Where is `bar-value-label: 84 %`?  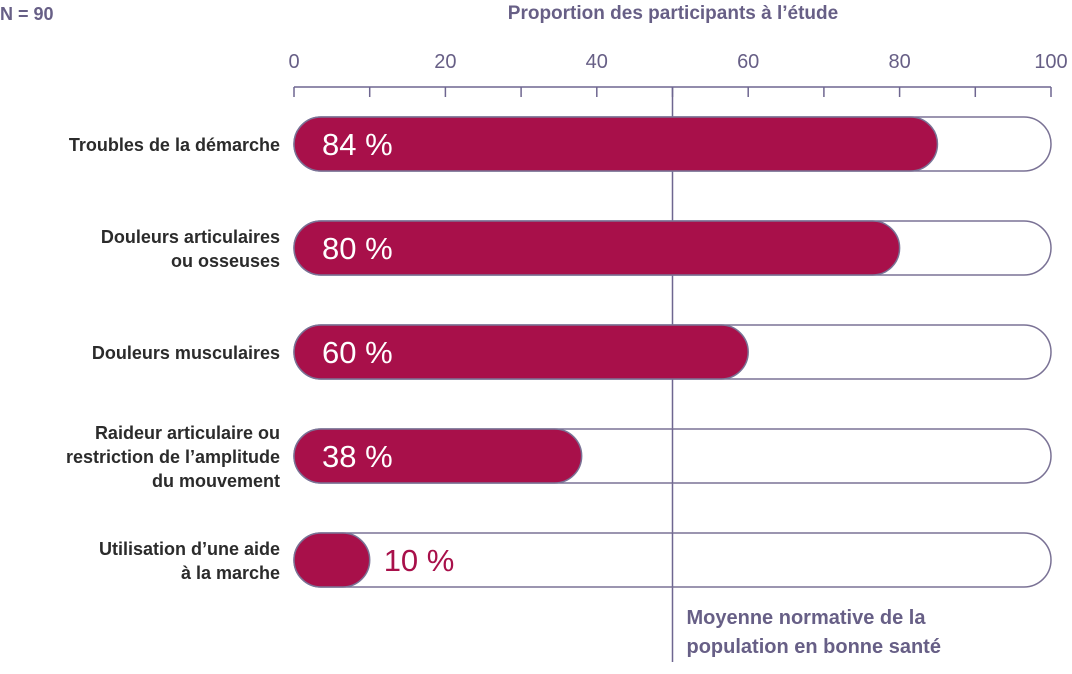 bar-value-label: 84 % is located at coordinates (357, 144).